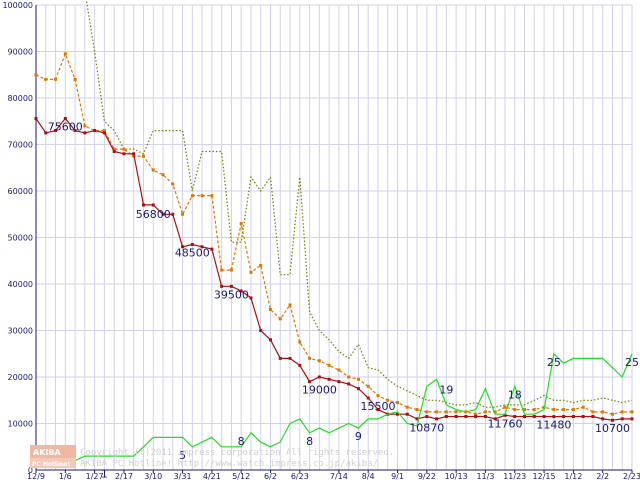 The height and width of the screenshot is (480, 640). I want to click on data-label: 39500, so click(231, 294).